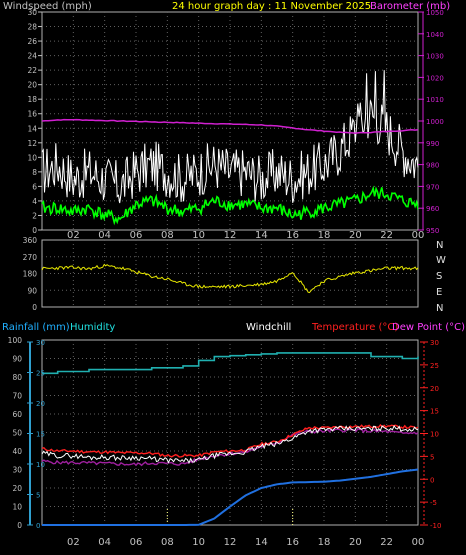 The width and height of the screenshot is (466, 555). I want to click on dewpoint-line, so click(230, 447).